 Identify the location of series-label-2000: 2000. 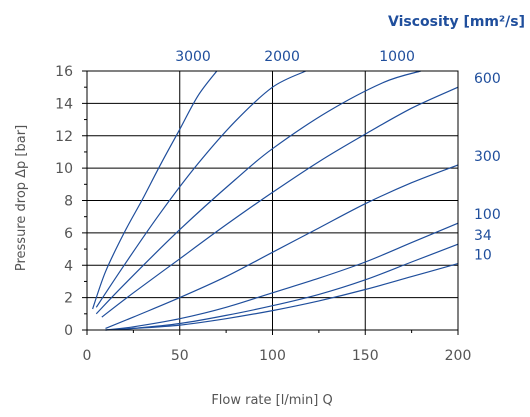
(282, 57).